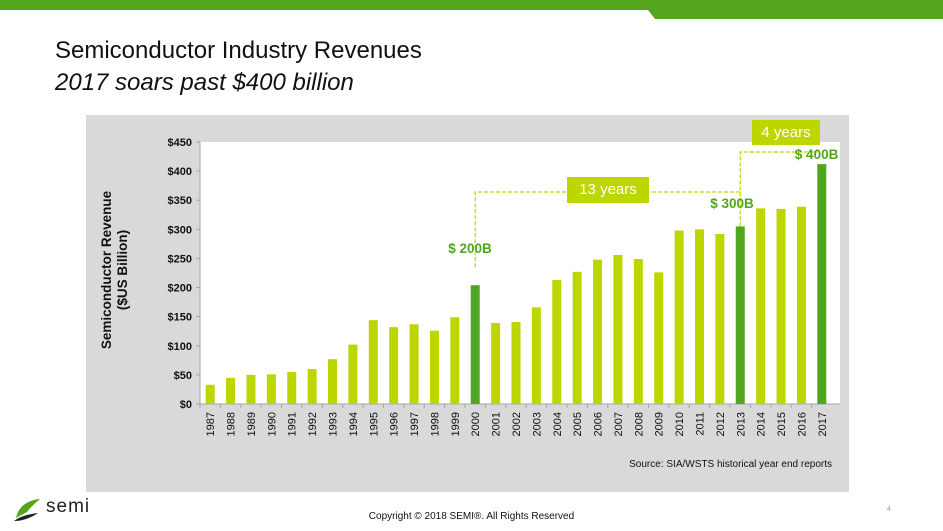 The height and width of the screenshot is (531, 943). Describe the element at coordinates (232, 424) in the screenshot. I see `x-tick-label: 1988` at that location.